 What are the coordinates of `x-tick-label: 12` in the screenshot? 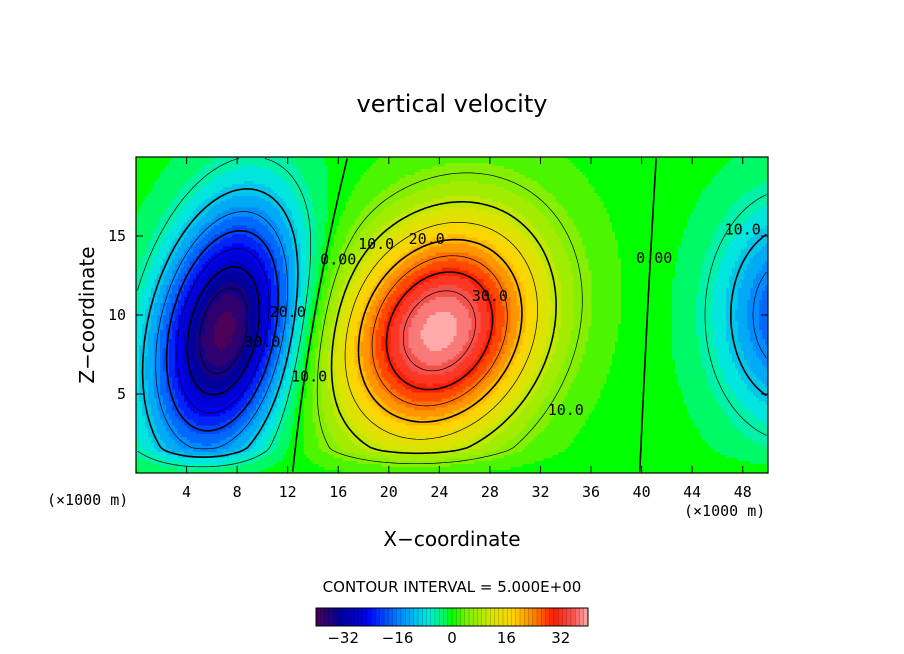 It's located at (288, 492).